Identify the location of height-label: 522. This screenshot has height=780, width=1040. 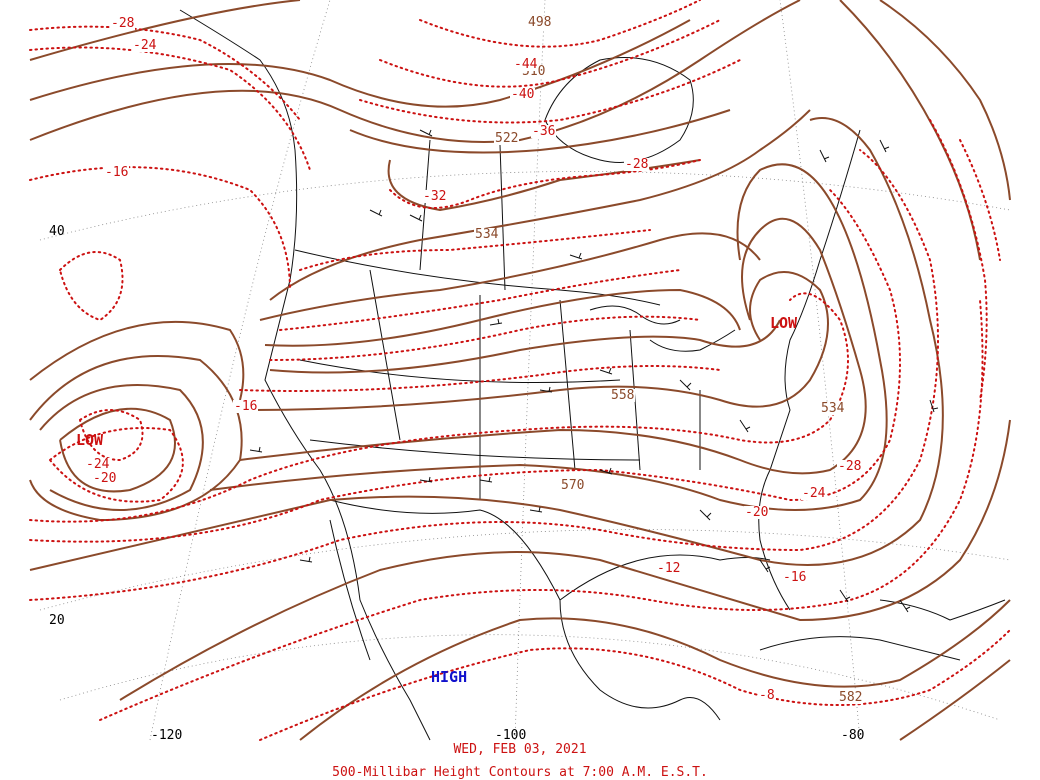
(507, 138).